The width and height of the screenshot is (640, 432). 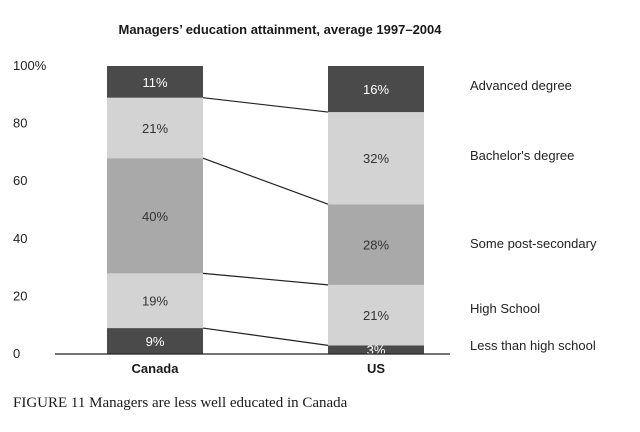 What do you see at coordinates (522, 155) in the screenshot?
I see `legend-label: Bachelor's degree` at bounding box center [522, 155].